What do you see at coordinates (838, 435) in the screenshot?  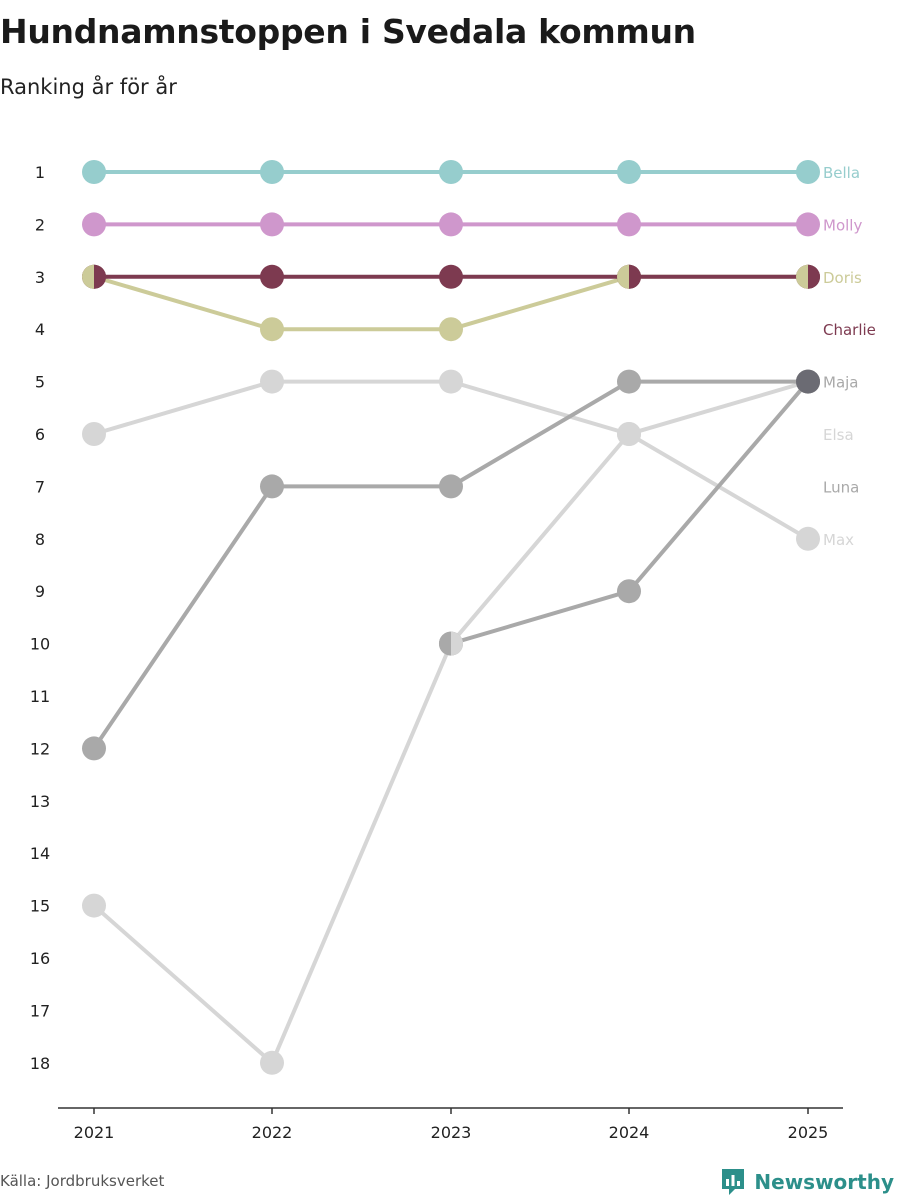 I see `series-label-elsa: Elsa` at bounding box center [838, 435].